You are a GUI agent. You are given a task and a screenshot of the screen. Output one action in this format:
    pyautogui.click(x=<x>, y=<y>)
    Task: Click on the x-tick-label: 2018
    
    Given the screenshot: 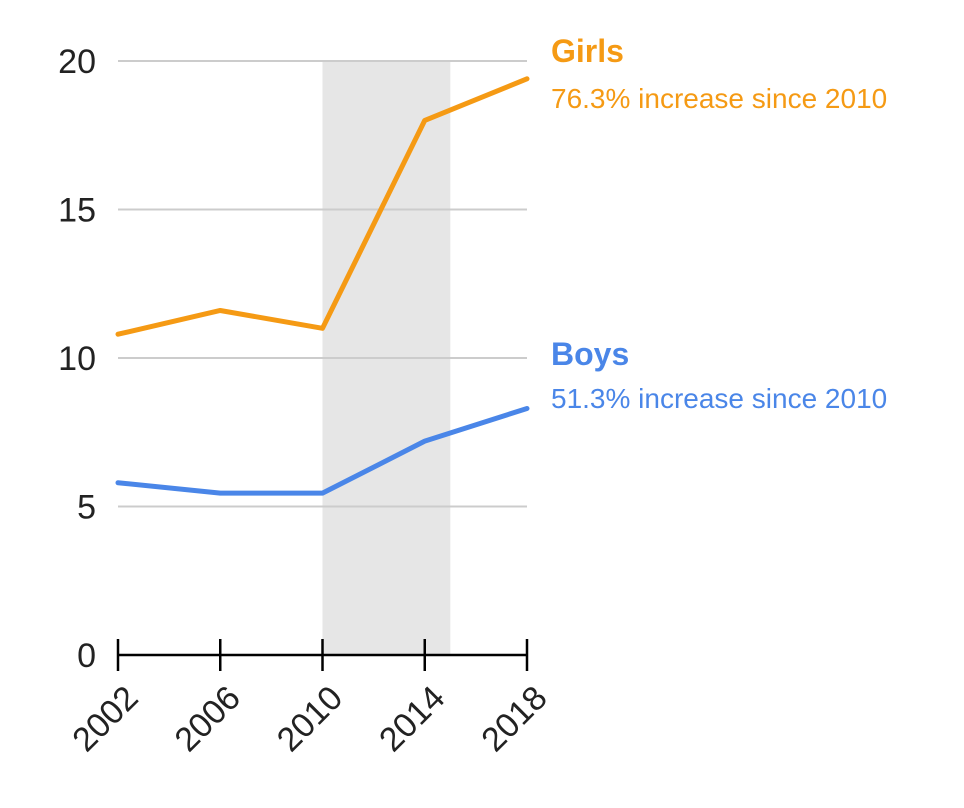 What is the action you would take?
    pyautogui.click(x=514, y=719)
    